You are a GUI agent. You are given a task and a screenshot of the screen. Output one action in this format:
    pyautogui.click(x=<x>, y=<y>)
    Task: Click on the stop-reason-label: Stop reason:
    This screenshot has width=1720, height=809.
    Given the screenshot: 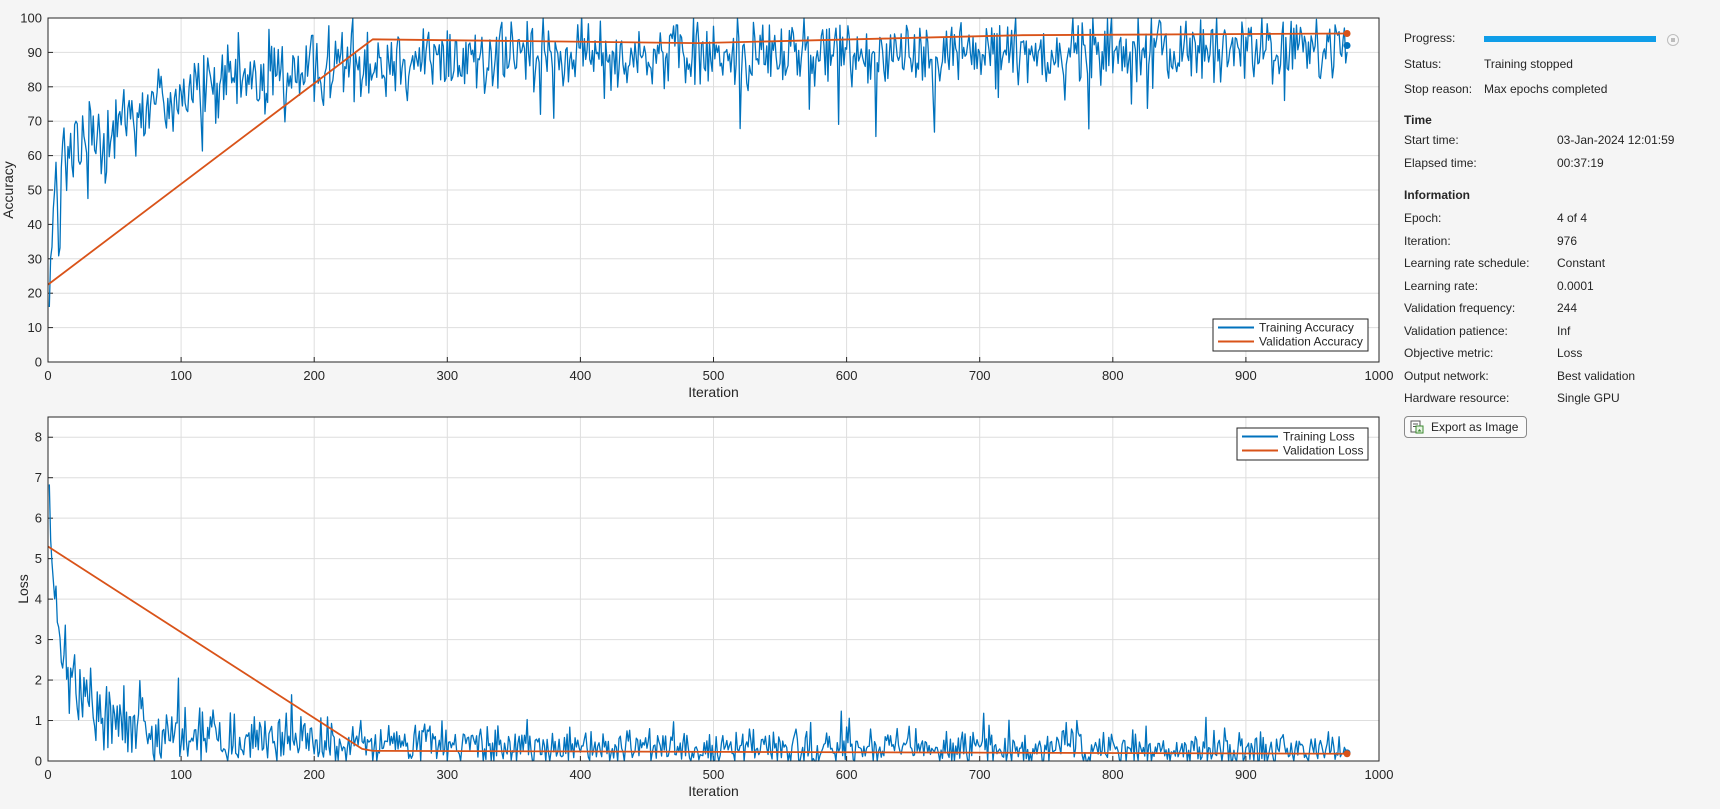 What is the action you would take?
    pyautogui.click(x=1438, y=89)
    